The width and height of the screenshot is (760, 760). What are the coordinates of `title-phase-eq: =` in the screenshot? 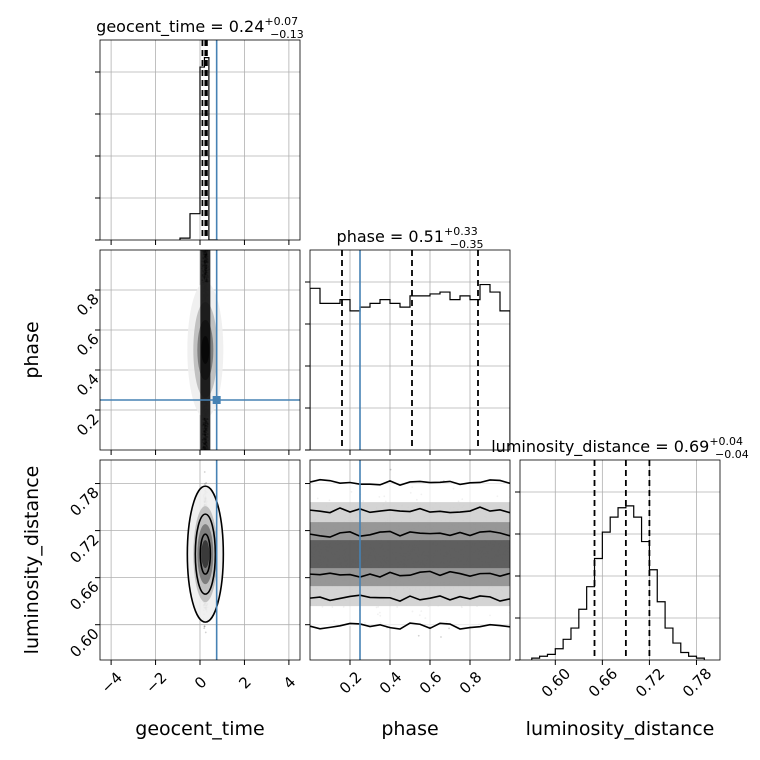 It's located at (397, 236).